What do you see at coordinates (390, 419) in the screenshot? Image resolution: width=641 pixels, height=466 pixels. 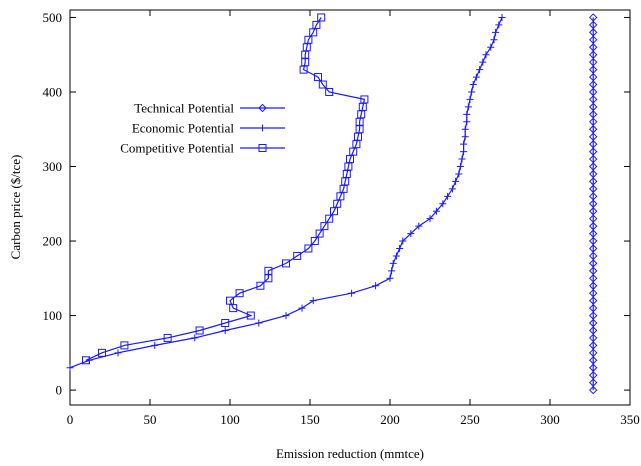 I see `x-tick-label: 200` at bounding box center [390, 419].